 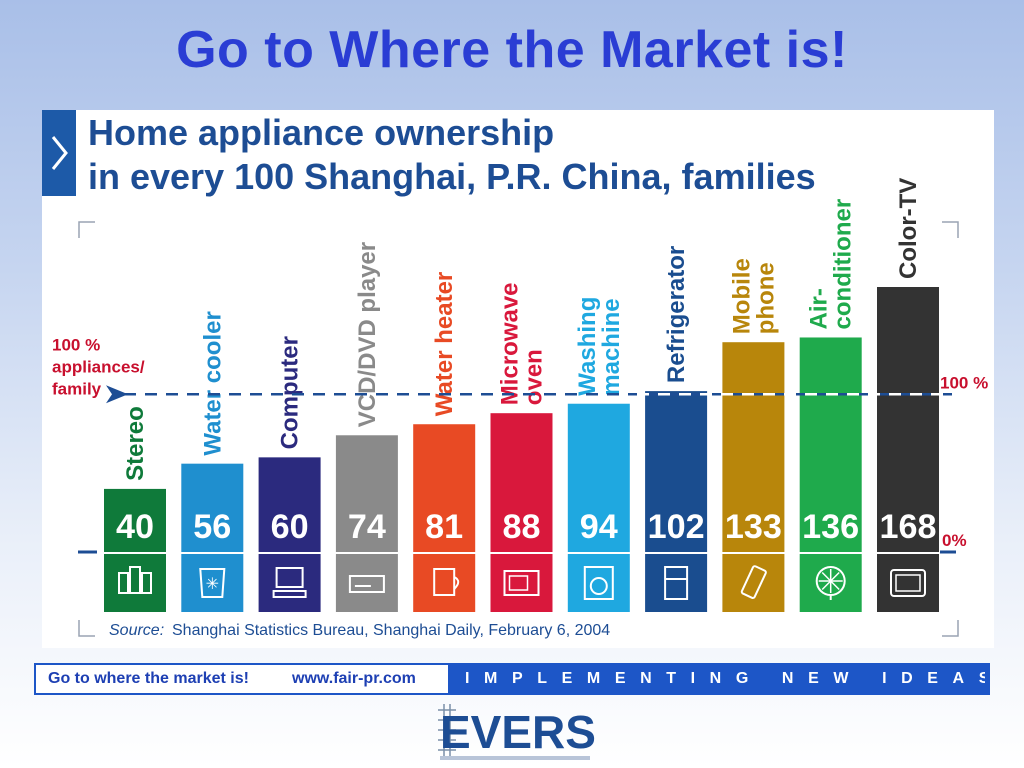 I want to click on category-label-stereo: Stereo, so click(x=135, y=443).